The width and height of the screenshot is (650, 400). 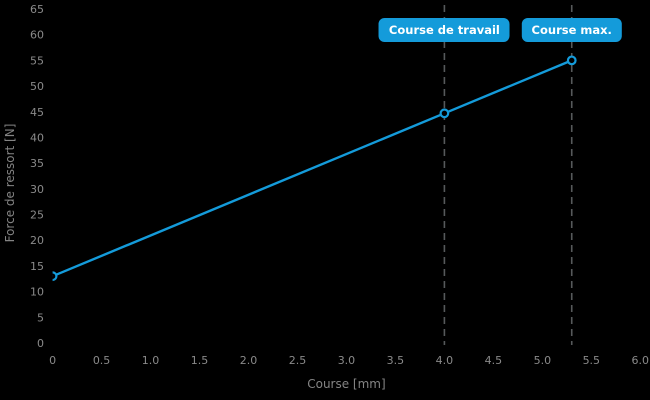 I want to click on x-axis-label: Course [mm], so click(x=346, y=384).